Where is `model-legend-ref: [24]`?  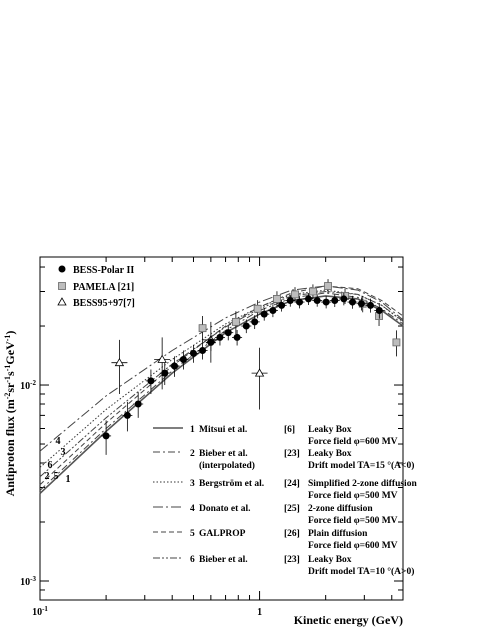 model-legend-ref: [24] is located at coordinates (292, 484).